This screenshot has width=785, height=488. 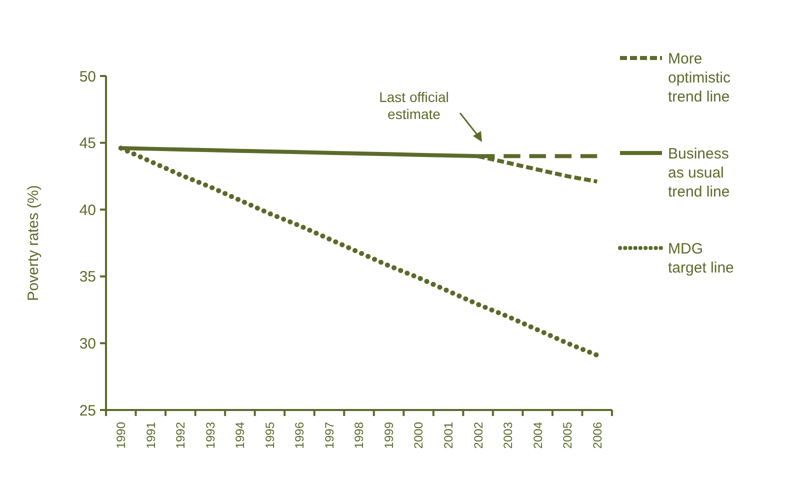 What do you see at coordinates (700, 78) in the screenshot?
I see `legend-label: More optimistic trend line` at bounding box center [700, 78].